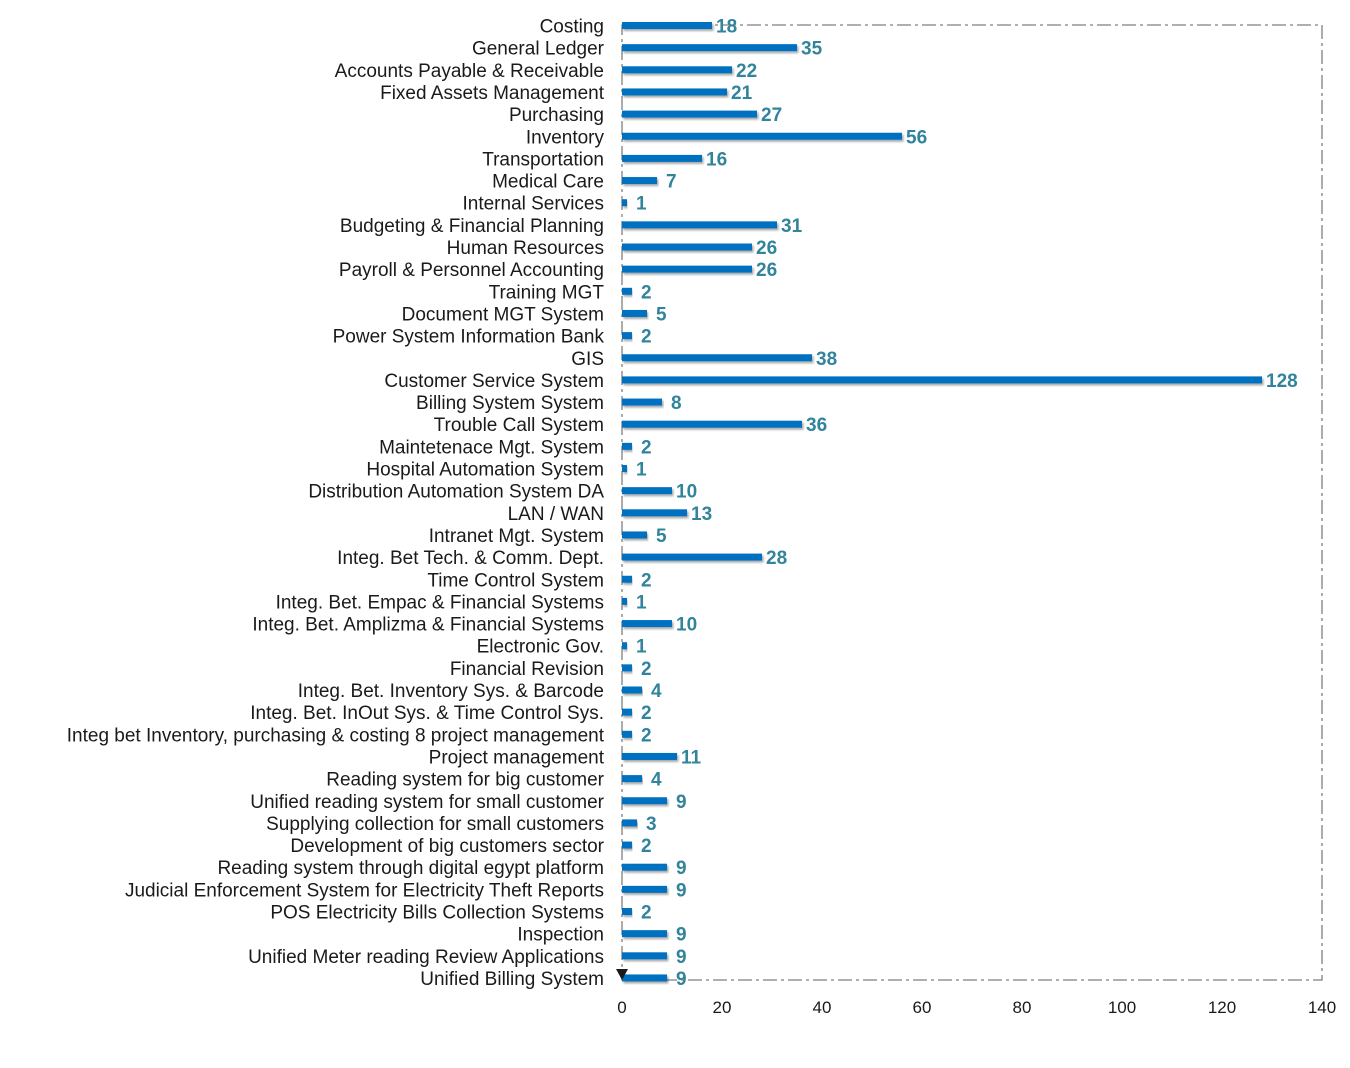 The image size is (1350, 1068). I want to click on category-label: Payroll & Personnel Accounting, so click(471, 270).